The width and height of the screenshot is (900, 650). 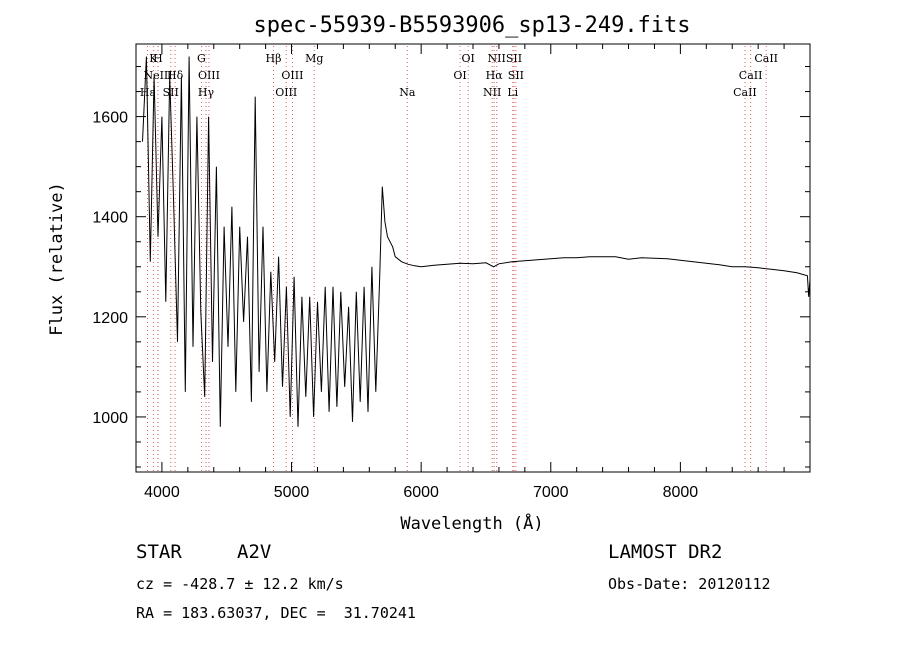 I want to click on x-tick-label: 7000, so click(x=551, y=492).